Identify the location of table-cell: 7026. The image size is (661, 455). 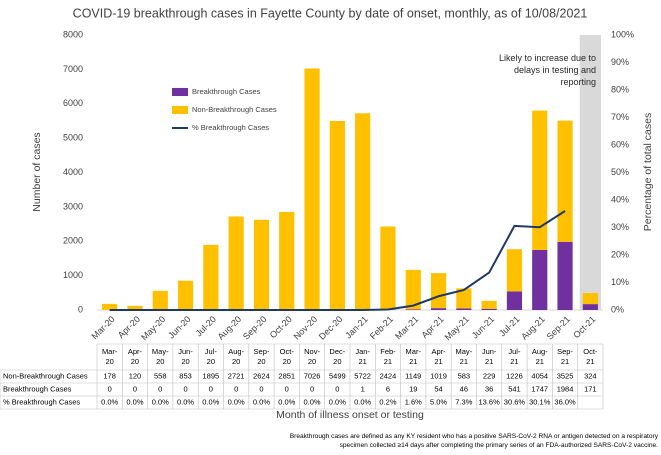
(312, 375).